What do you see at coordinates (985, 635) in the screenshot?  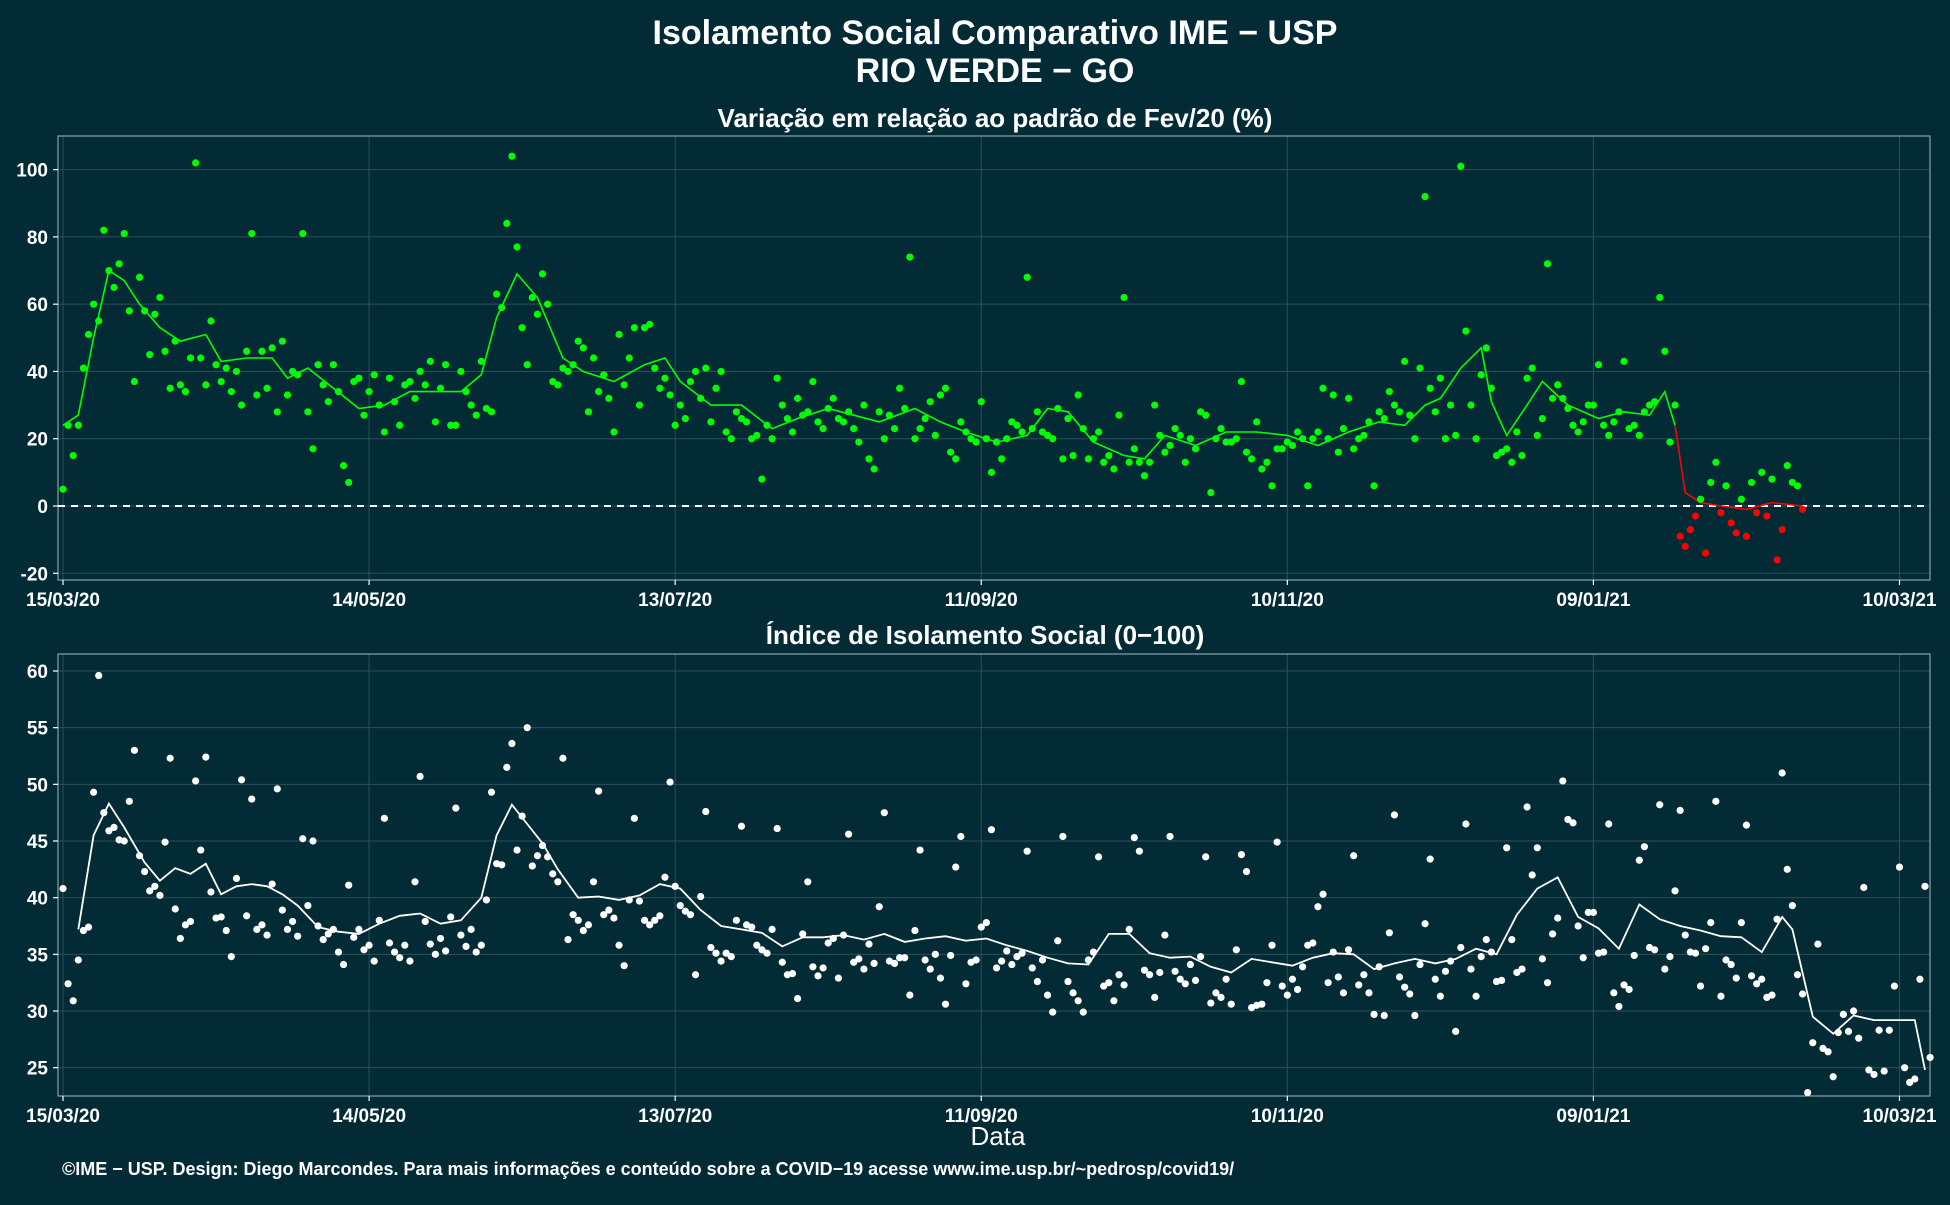 I see `panel2-title: Índice de Isolamento Social (0−100)` at bounding box center [985, 635].